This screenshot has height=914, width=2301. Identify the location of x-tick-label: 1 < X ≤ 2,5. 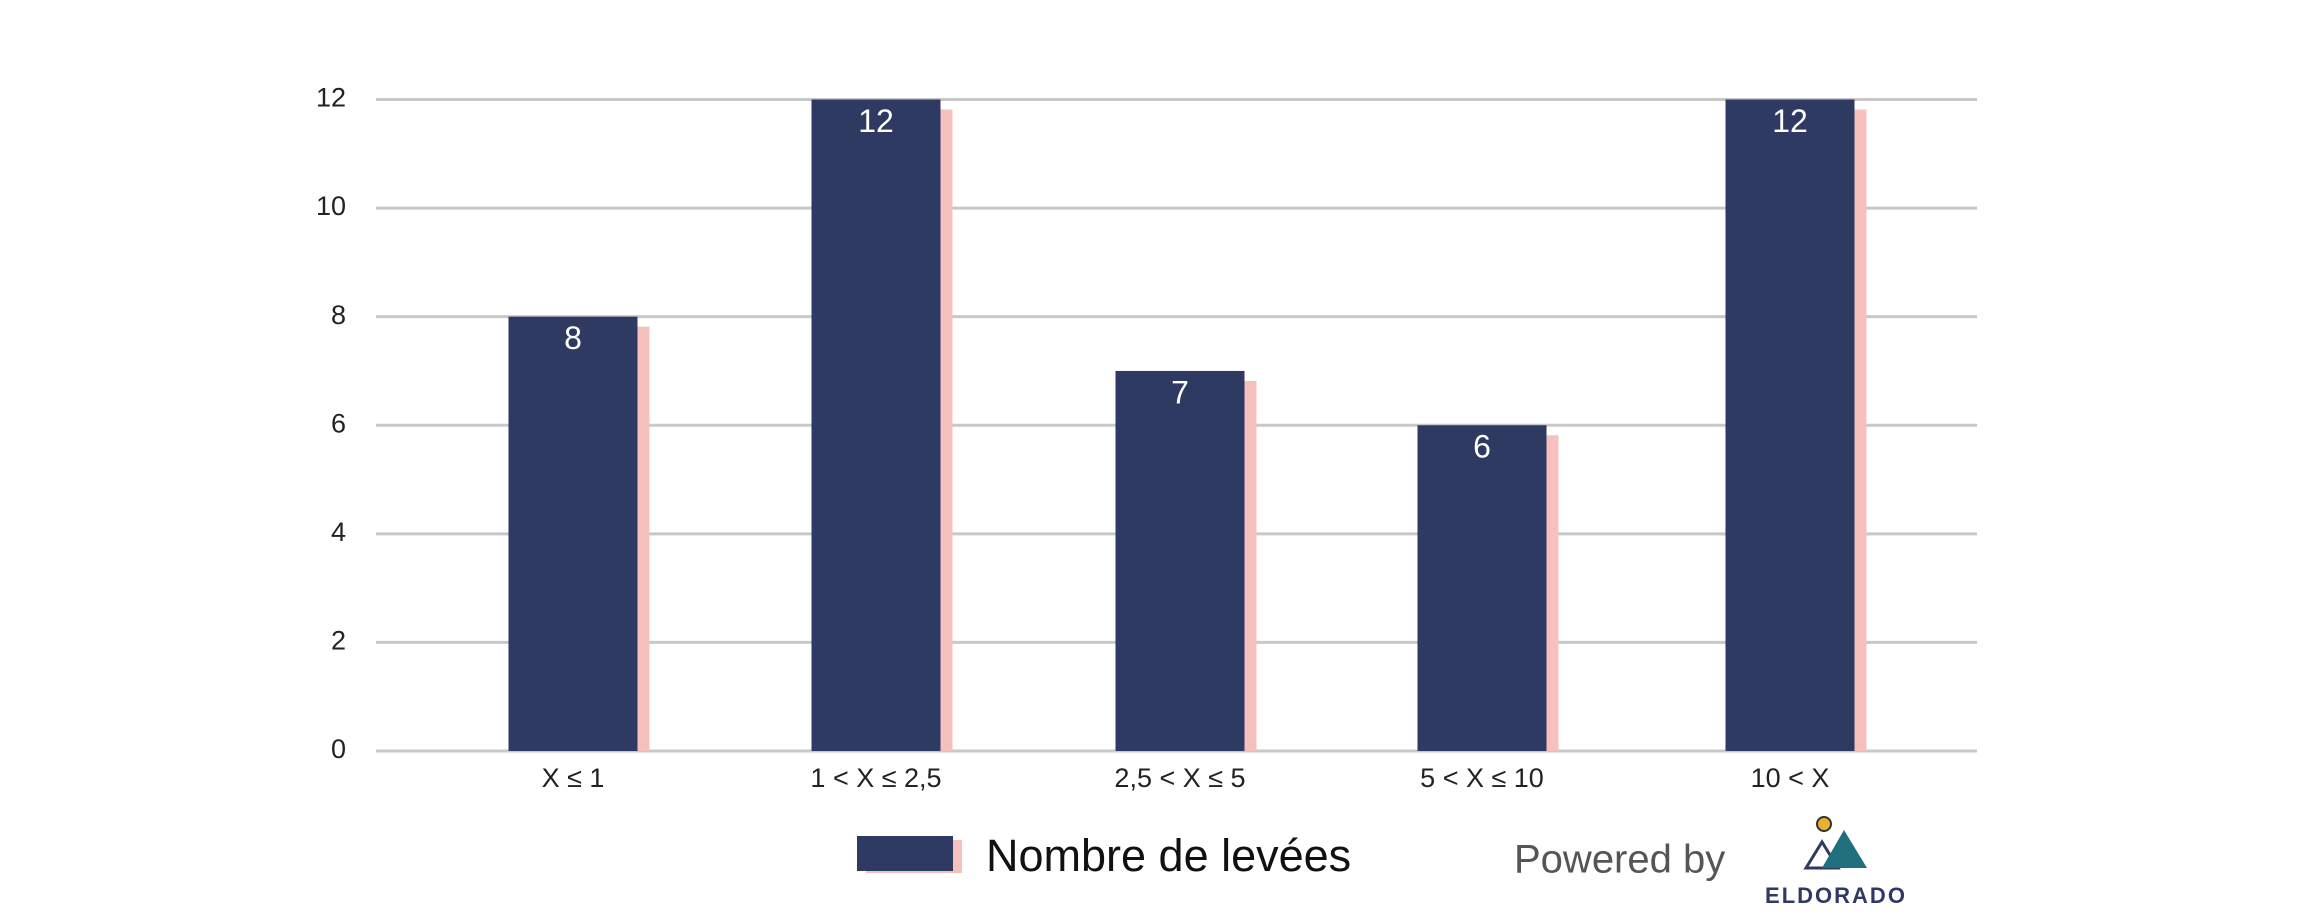
(875, 778).